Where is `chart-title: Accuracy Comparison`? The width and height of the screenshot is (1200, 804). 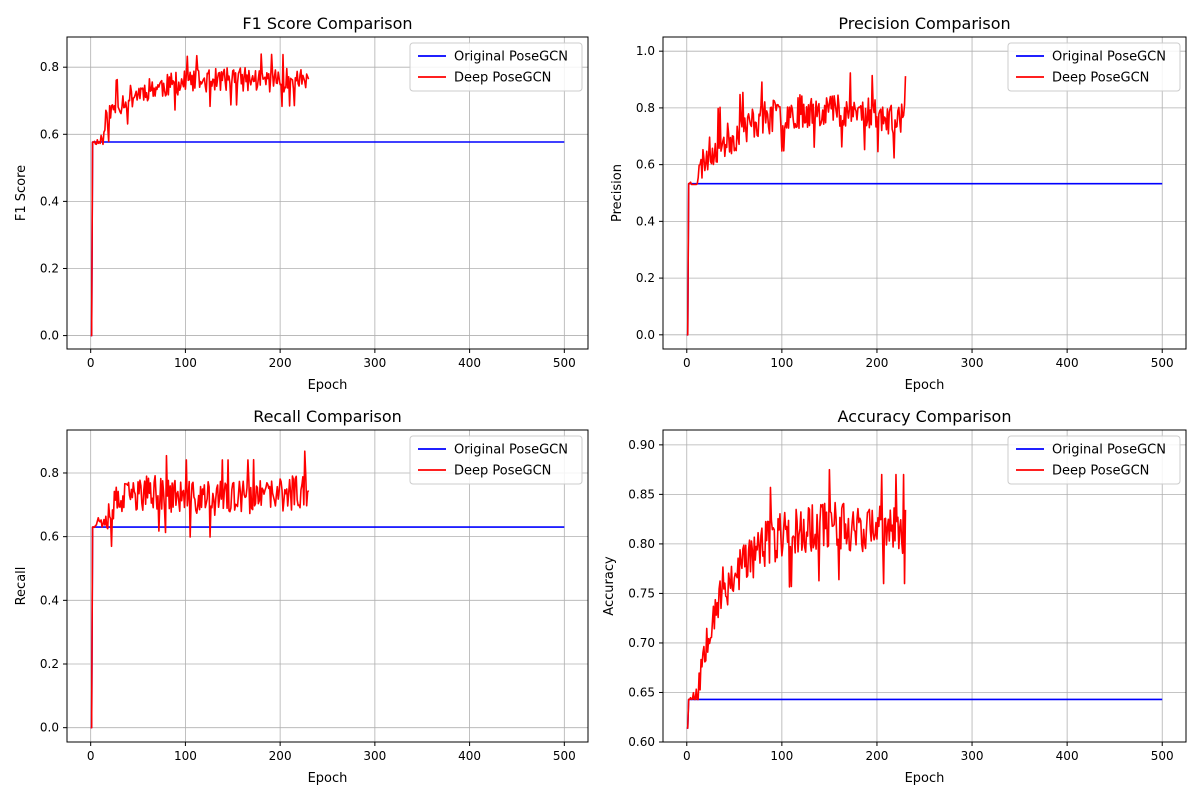
chart-title: Accuracy Comparison is located at coordinates (925, 416).